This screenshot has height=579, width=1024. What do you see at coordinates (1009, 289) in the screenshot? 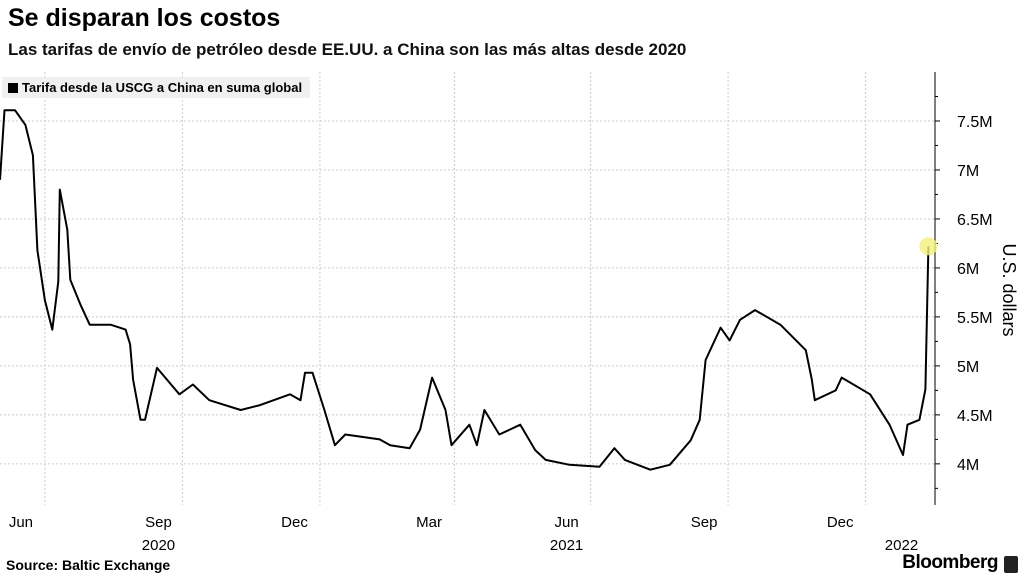
I see `y-axis-label: U.S. dollars` at bounding box center [1009, 289].